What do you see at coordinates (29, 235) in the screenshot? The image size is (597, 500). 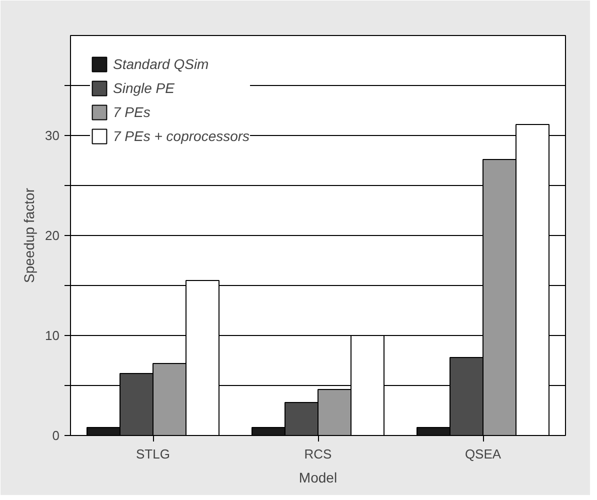 I see `y-axis-title: Speedup factor` at bounding box center [29, 235].